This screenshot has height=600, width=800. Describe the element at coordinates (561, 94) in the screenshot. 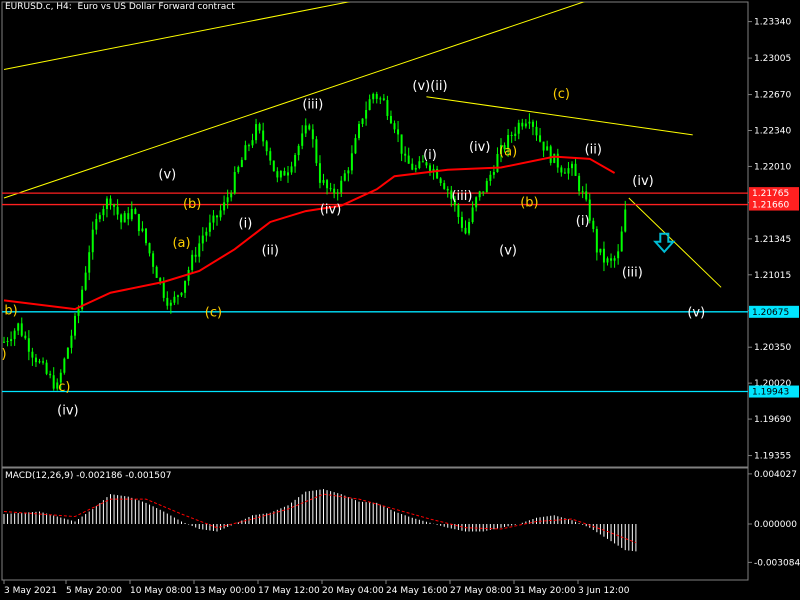

I see `wave-label: (c)` at that location.